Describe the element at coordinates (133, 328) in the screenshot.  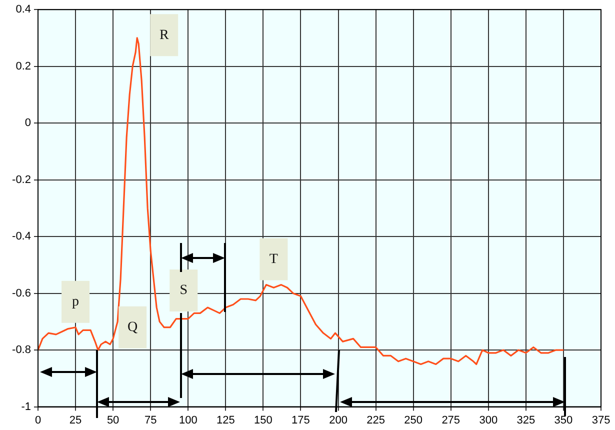
I see `annotation: Q` at that location.